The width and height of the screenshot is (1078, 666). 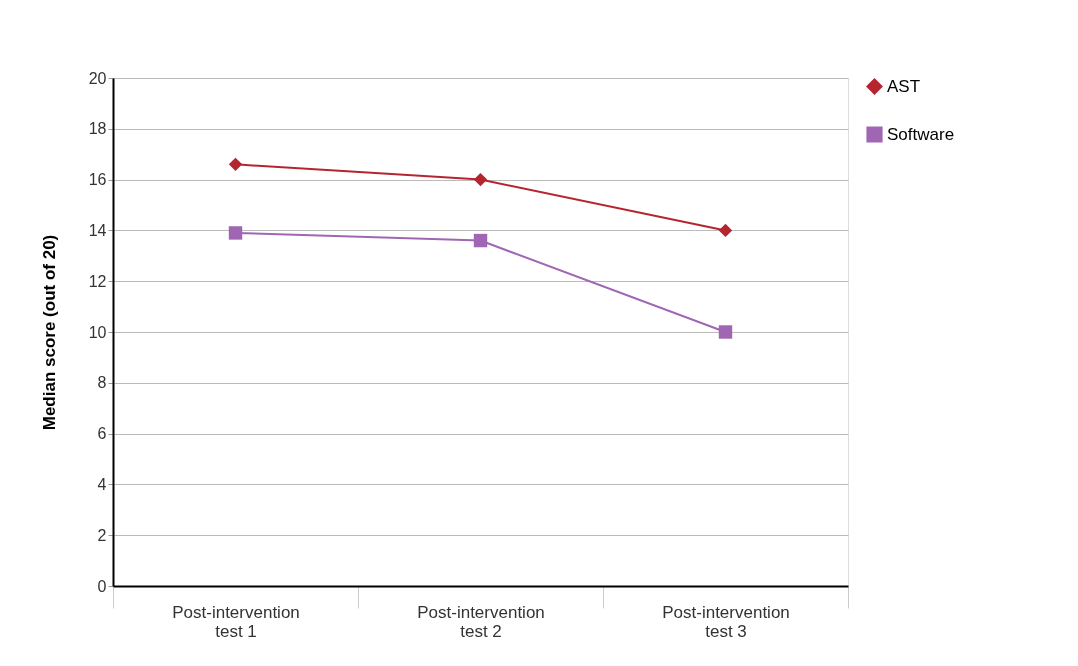 What do you see at coordinates (102, 586) in the screenshot?
I see `y-tick-label: 0` at bounding box center [102, 586].